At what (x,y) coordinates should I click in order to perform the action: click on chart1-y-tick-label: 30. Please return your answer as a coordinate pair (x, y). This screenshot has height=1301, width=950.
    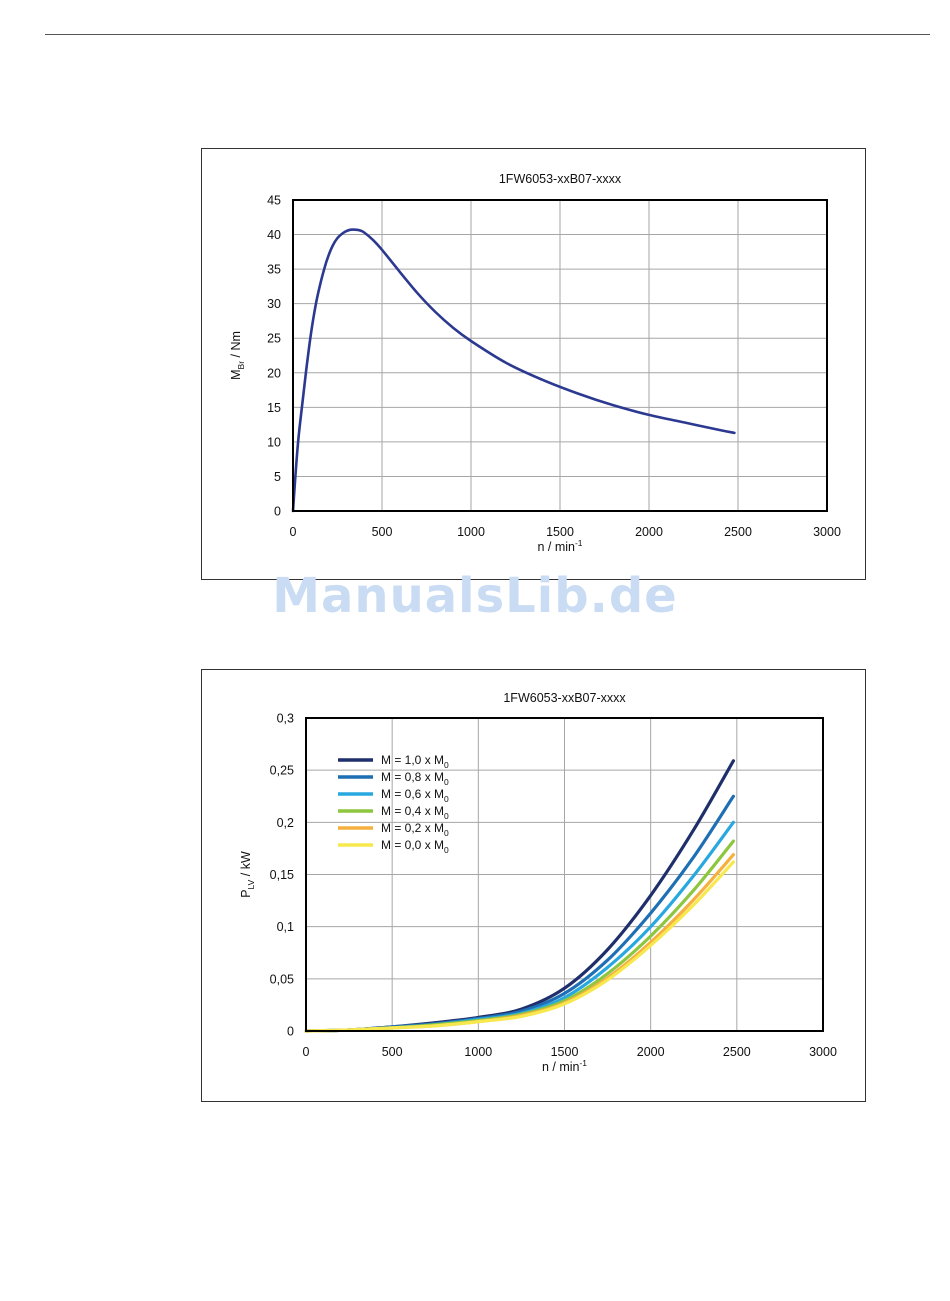
    Looking at the image, I should click on (274, 304).